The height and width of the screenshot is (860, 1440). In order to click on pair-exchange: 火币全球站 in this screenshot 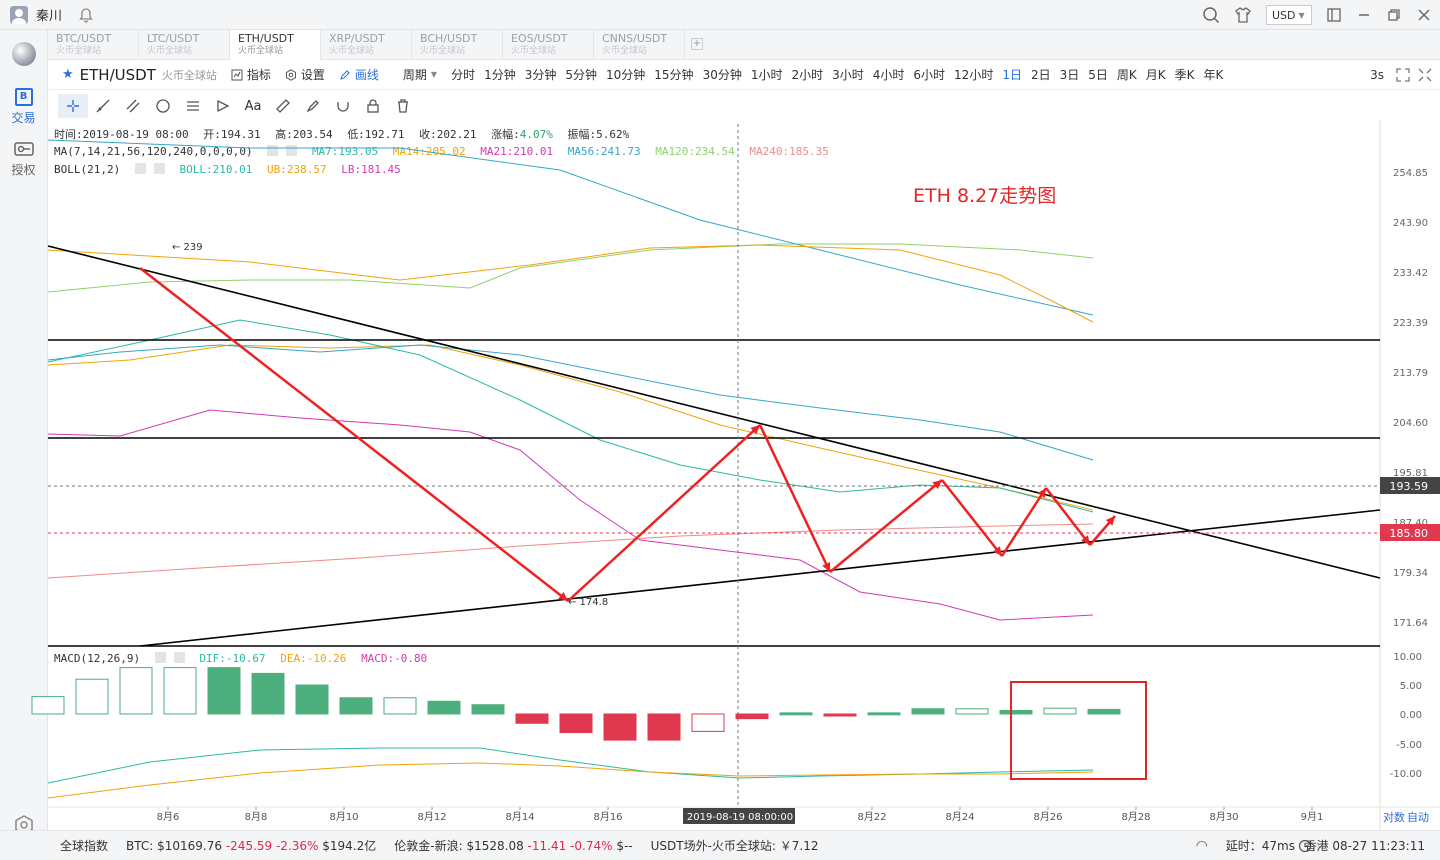, I will do `click(189, 75)`.